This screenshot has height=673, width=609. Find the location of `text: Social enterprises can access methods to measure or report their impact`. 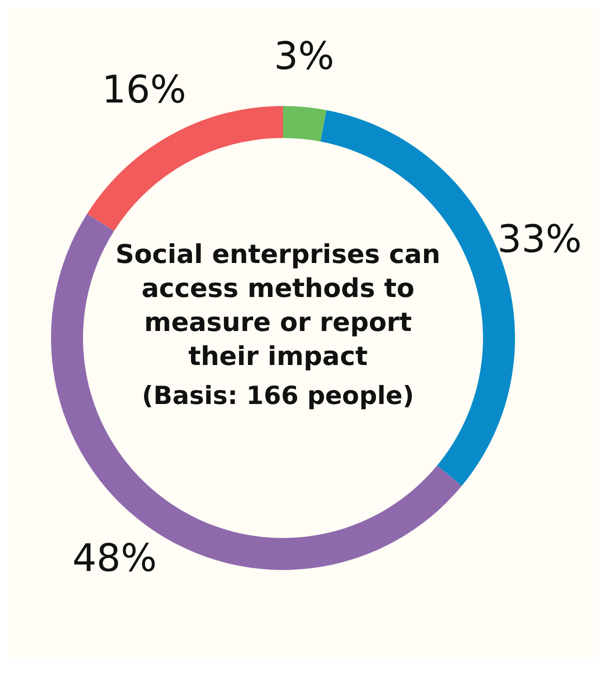

text: Social enterprises can access methods to measure or report their impact is located at coordinates (278, 306).